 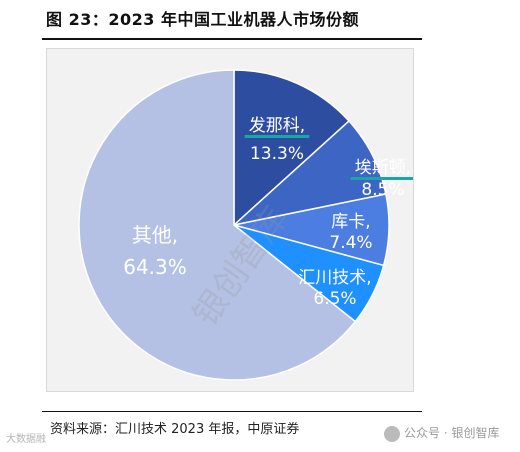 I want to click on watermark-right: 公众号 · 银创智库, so click(x=441, y=433).